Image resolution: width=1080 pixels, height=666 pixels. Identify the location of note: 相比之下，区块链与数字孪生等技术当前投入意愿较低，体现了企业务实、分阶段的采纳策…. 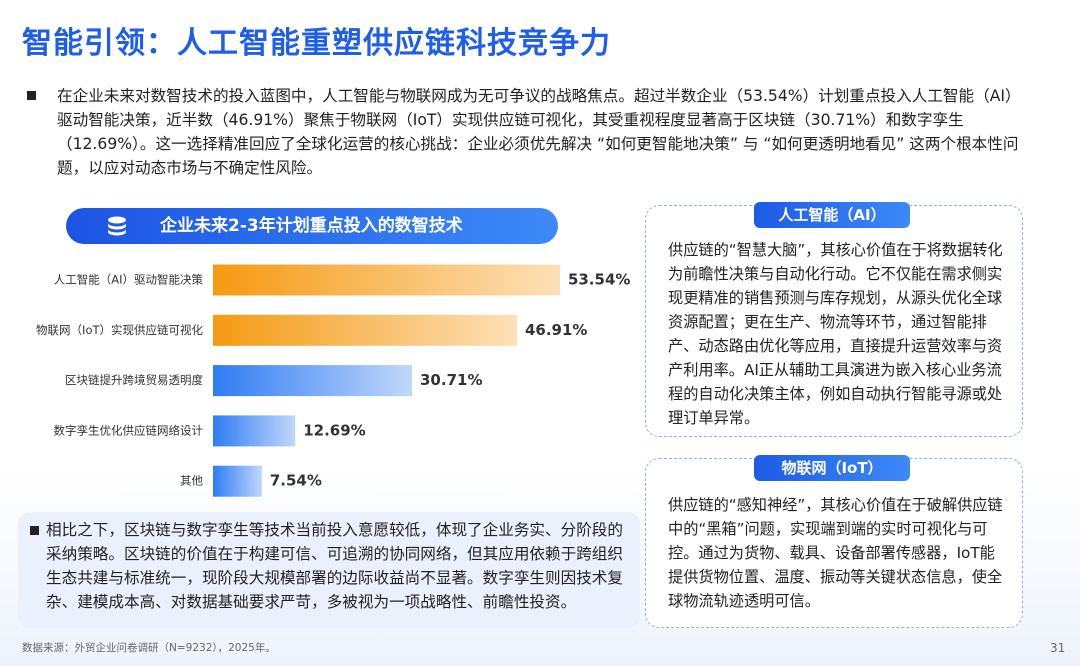
(334, 566).